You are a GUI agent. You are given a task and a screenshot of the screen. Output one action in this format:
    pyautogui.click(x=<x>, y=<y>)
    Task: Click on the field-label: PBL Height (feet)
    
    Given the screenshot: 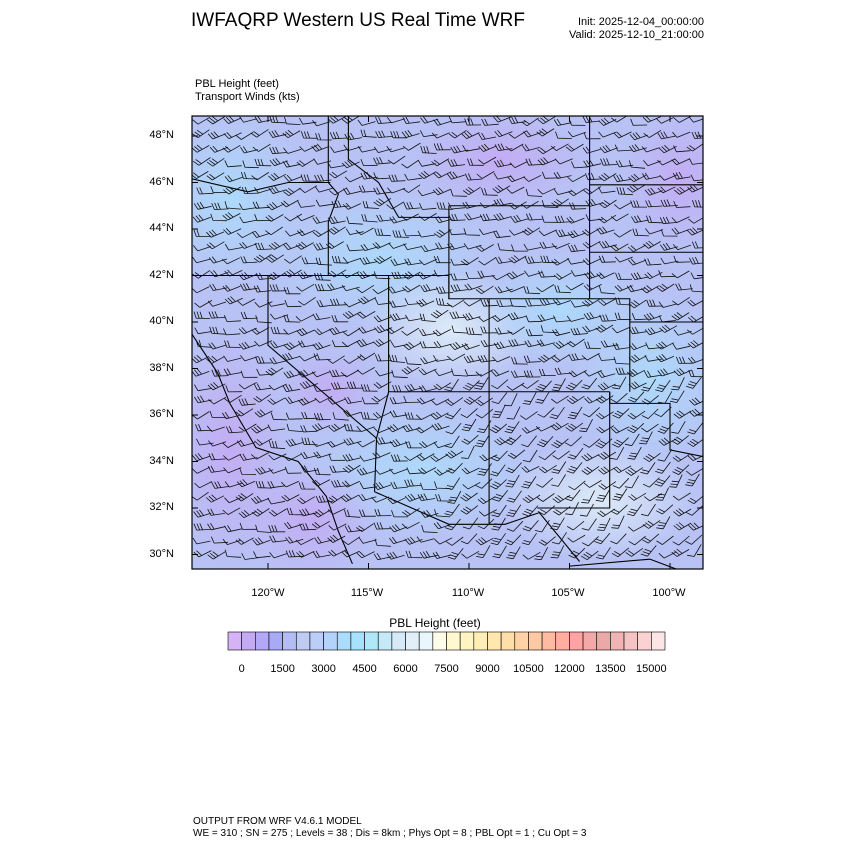 What is the action you would take?
    pyautogui.click(x=237, y=84)
    